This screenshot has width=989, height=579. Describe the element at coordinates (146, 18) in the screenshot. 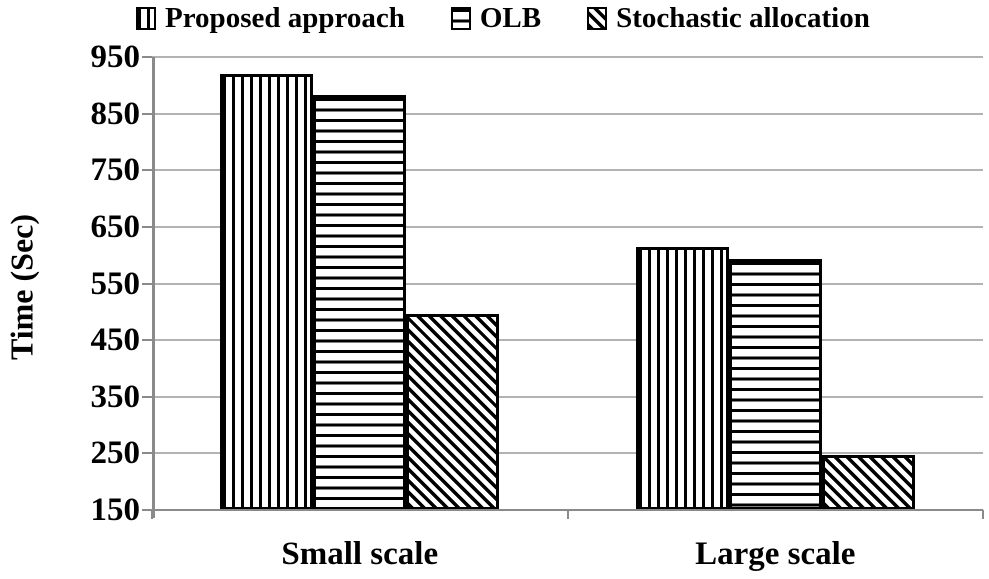

I see `legend-swatch-vertical-stripes-icon` at that location.